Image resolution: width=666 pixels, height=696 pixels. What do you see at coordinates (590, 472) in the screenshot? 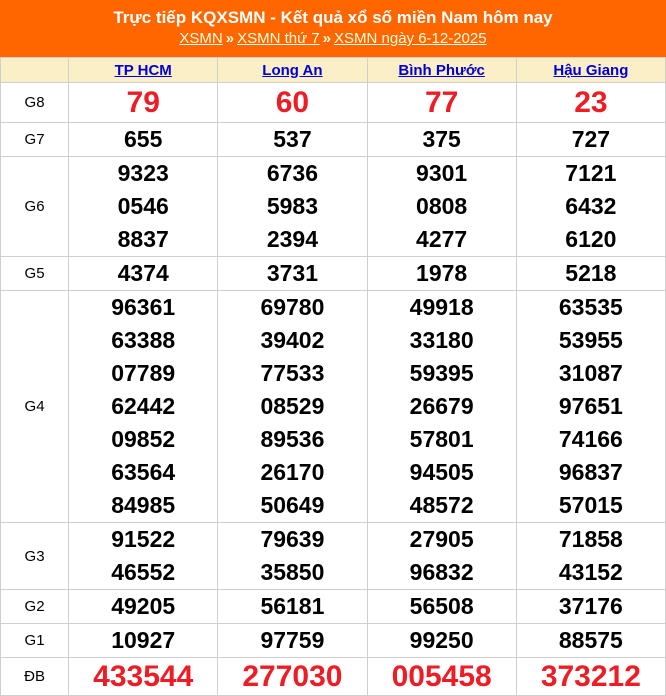
I see `prize-value: 96837` at bounding box center [590, 472].